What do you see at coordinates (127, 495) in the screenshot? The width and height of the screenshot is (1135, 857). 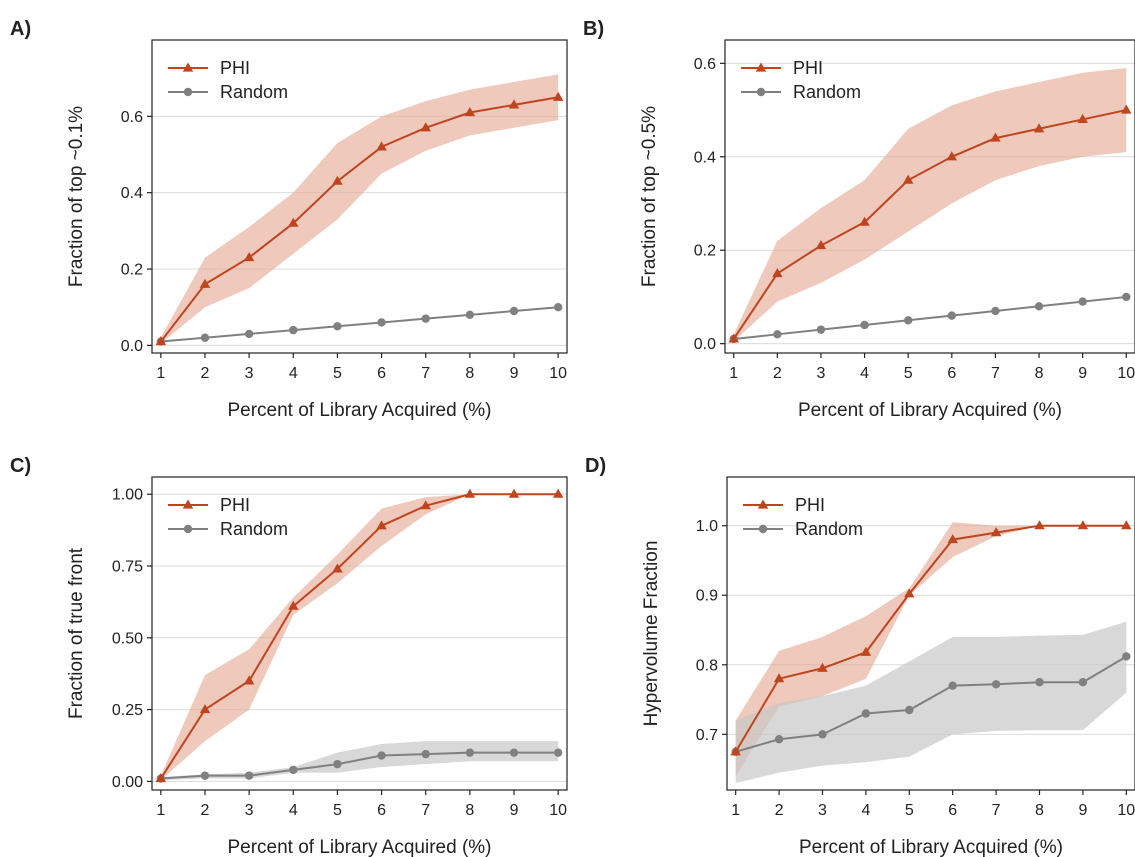 I see `y-tick-label-4: 1.00` at bounding box center [127, 495].